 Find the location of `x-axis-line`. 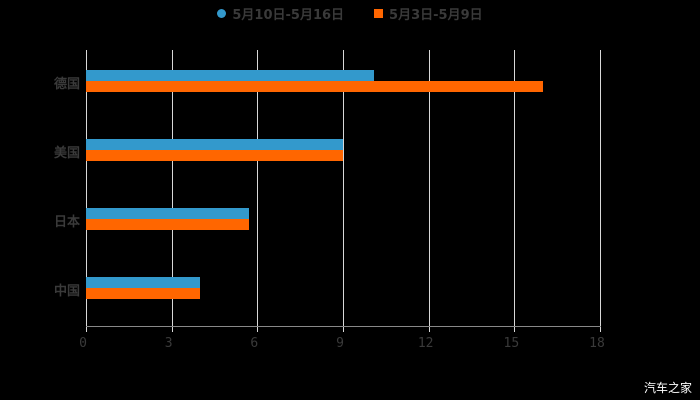

x-axis-line is located at coordinates (343, 326).